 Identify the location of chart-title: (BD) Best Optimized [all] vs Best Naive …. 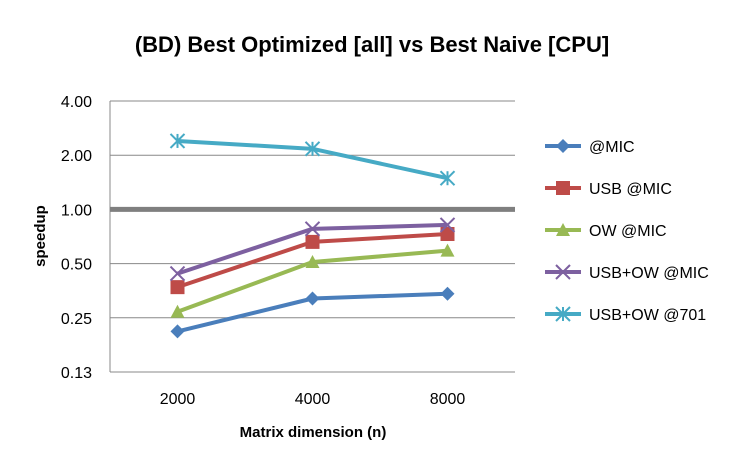
(372, 44).